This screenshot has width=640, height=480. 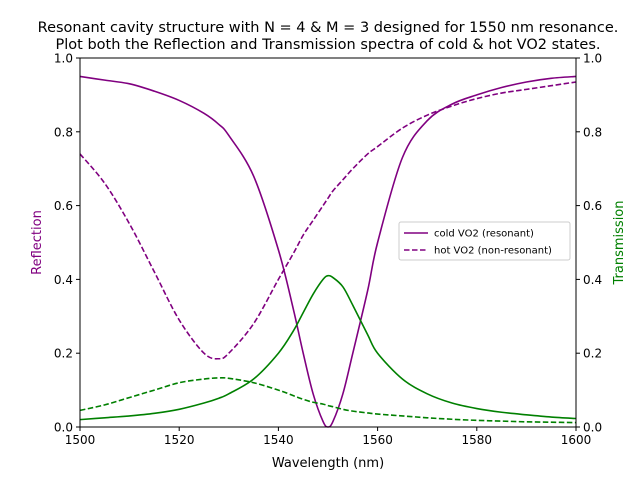 What do you see at coordinates (592, 280) in the screenshot?
I see `y-tick-label-right: 0.4` at bounding box center [592, 280].